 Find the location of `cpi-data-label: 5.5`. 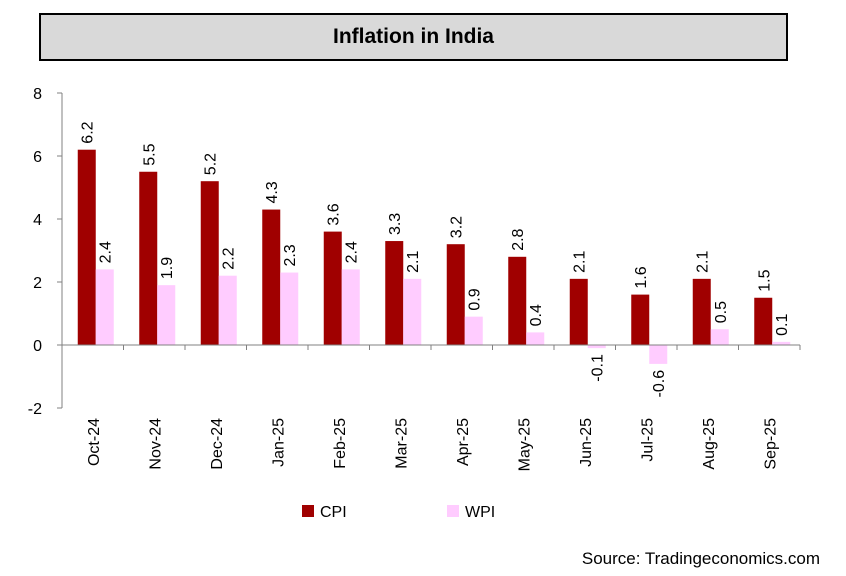

cpi-data-label: 5.5 is located at coordinates (149, 154).